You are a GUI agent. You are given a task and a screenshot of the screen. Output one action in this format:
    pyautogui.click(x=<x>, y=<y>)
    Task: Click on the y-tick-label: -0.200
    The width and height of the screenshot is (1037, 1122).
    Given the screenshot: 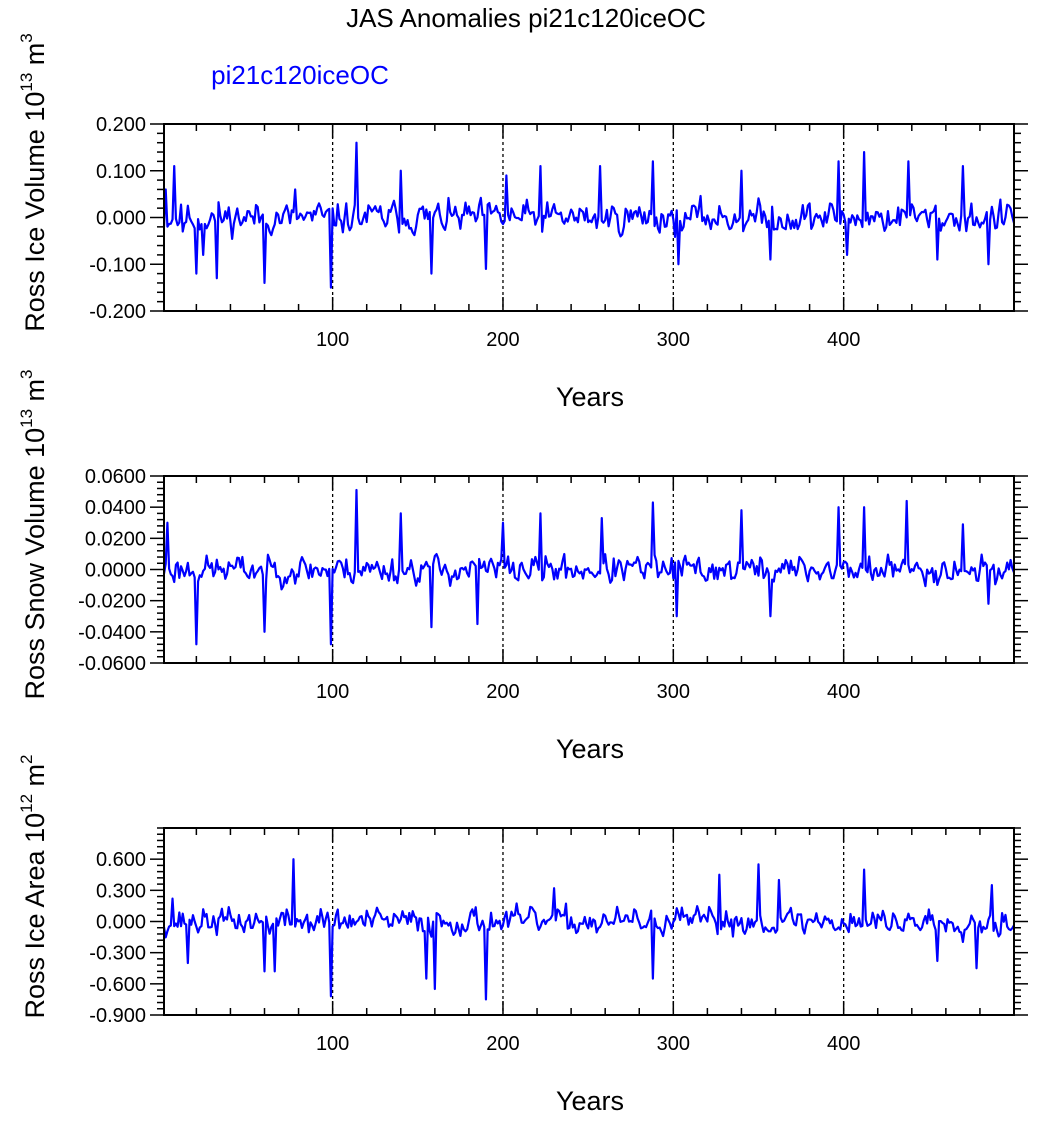 What is the action you would take?
    pyautogui.click(x=117, y=312)
    